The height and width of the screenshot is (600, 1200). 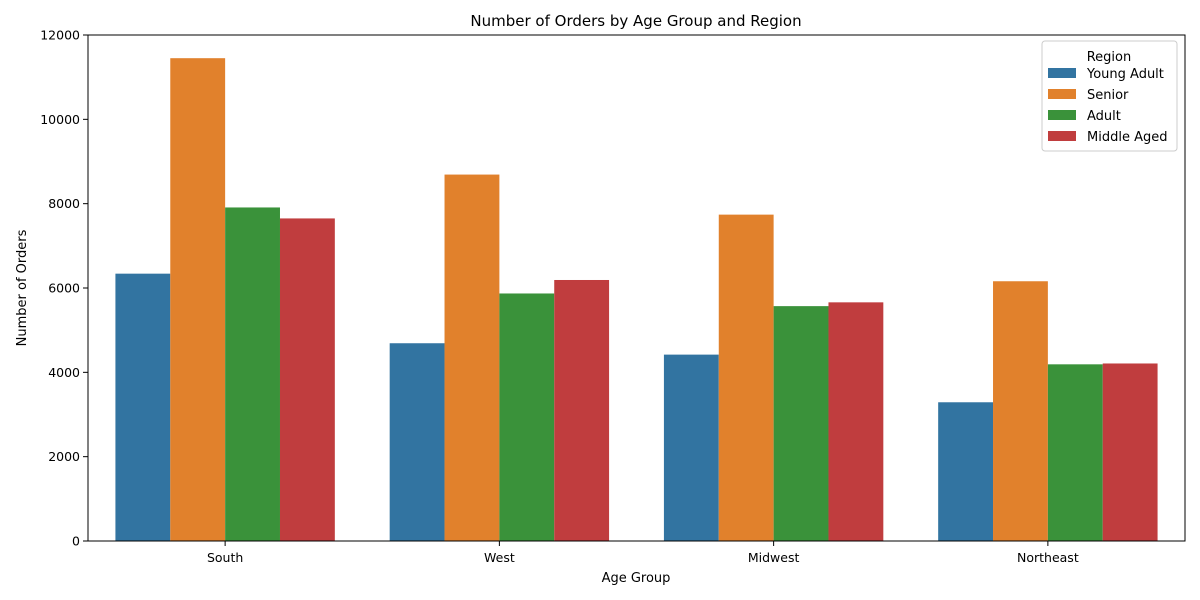 I want to click on x-axis-label: Age Group, so click(x=636, y=578).